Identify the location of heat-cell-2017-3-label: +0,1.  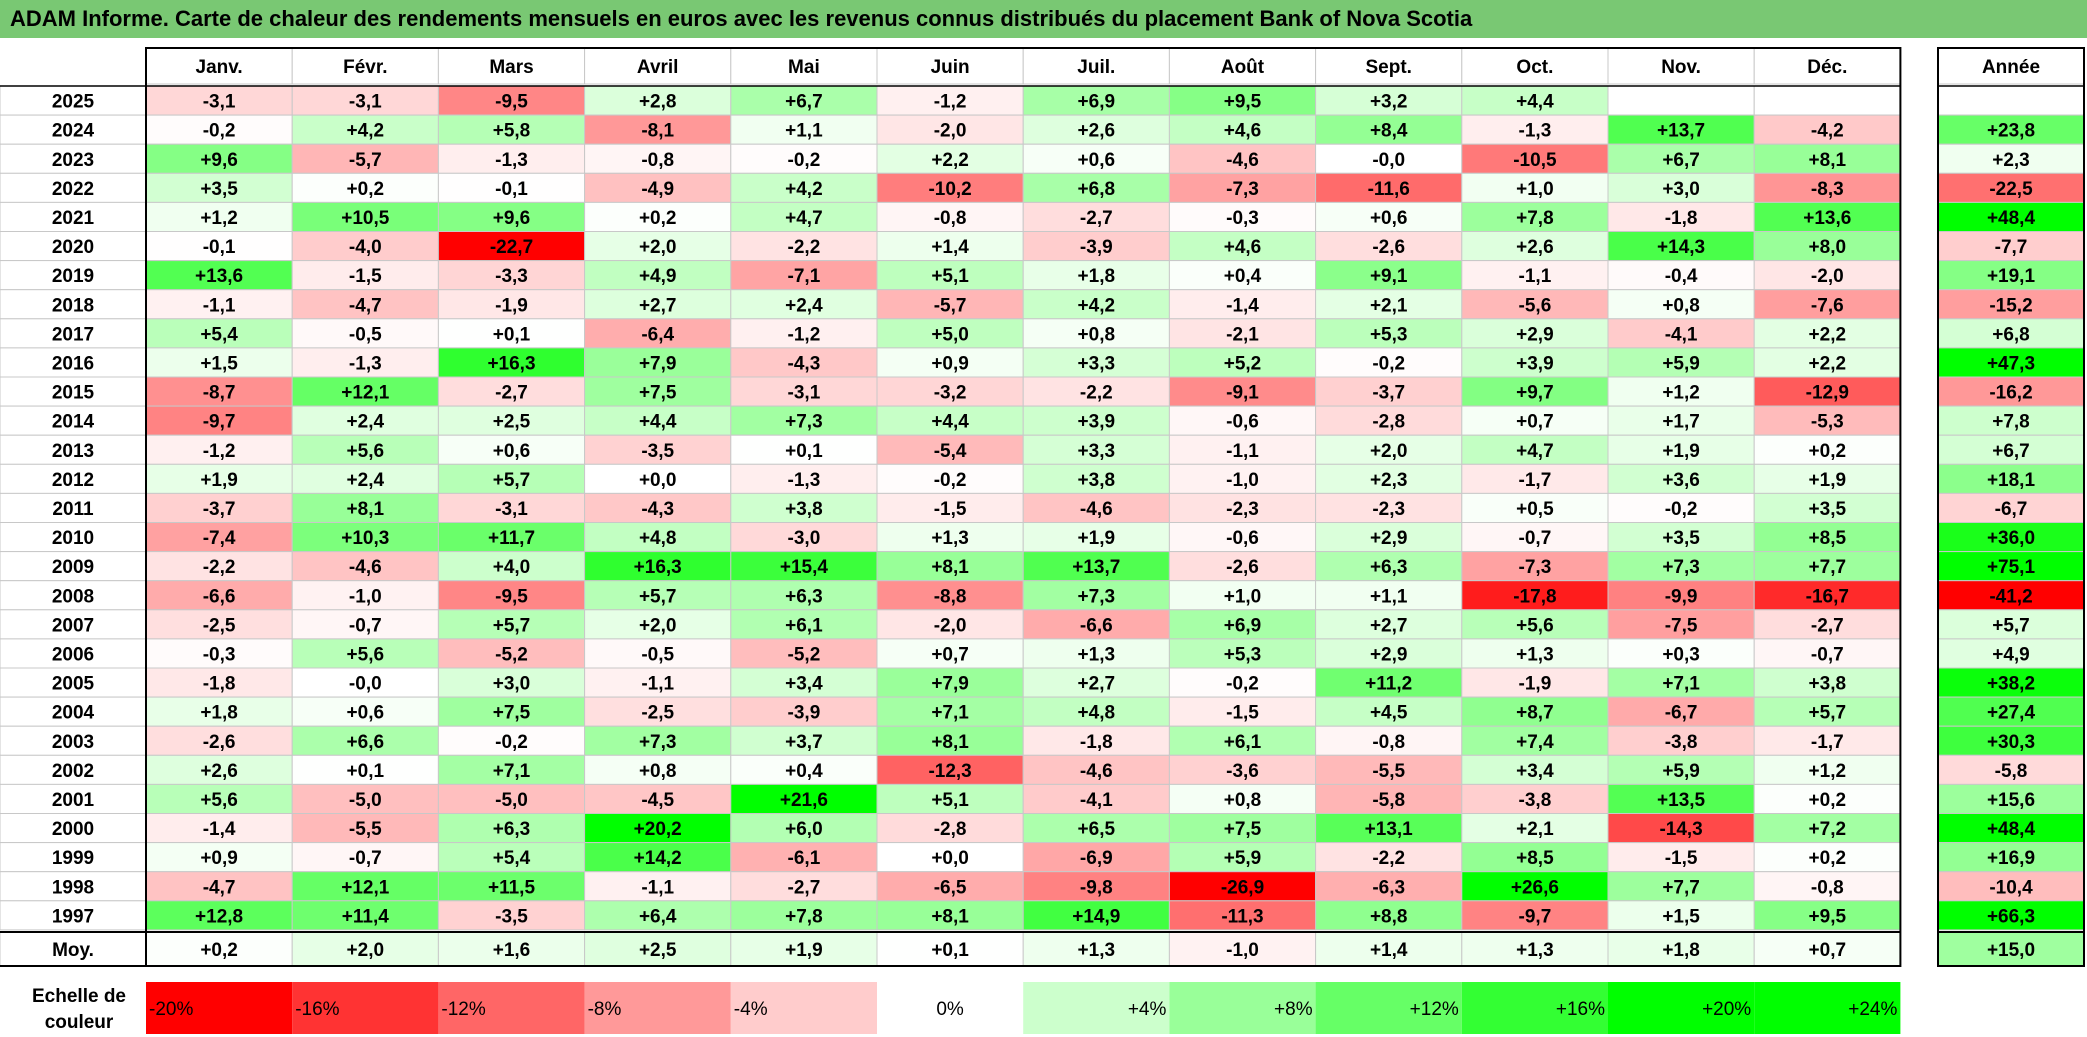
(512, 334).